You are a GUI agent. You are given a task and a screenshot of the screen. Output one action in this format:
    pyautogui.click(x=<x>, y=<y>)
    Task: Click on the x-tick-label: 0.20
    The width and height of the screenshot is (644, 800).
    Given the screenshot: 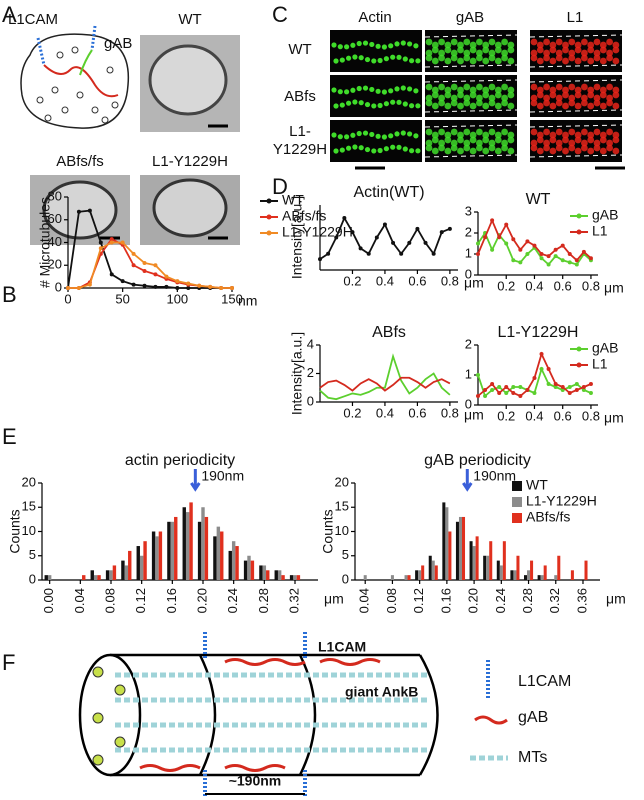 What is the action you would take?
    pyautogui.click(x=473, y=600)
    